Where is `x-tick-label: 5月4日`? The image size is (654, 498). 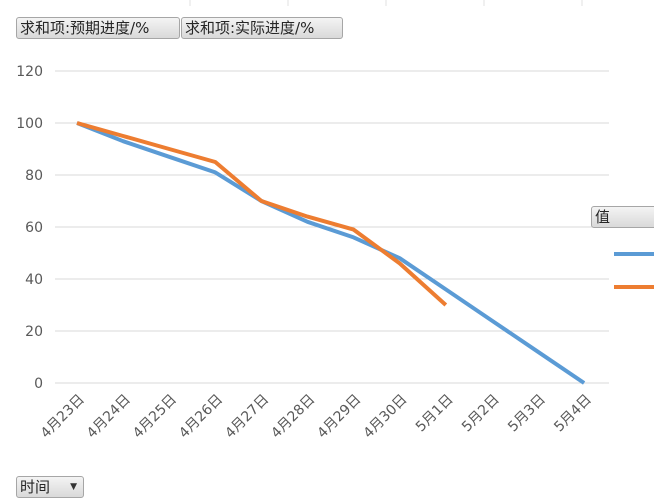 x-tick-label: 5月4日 is located at coordinates (573, 414).